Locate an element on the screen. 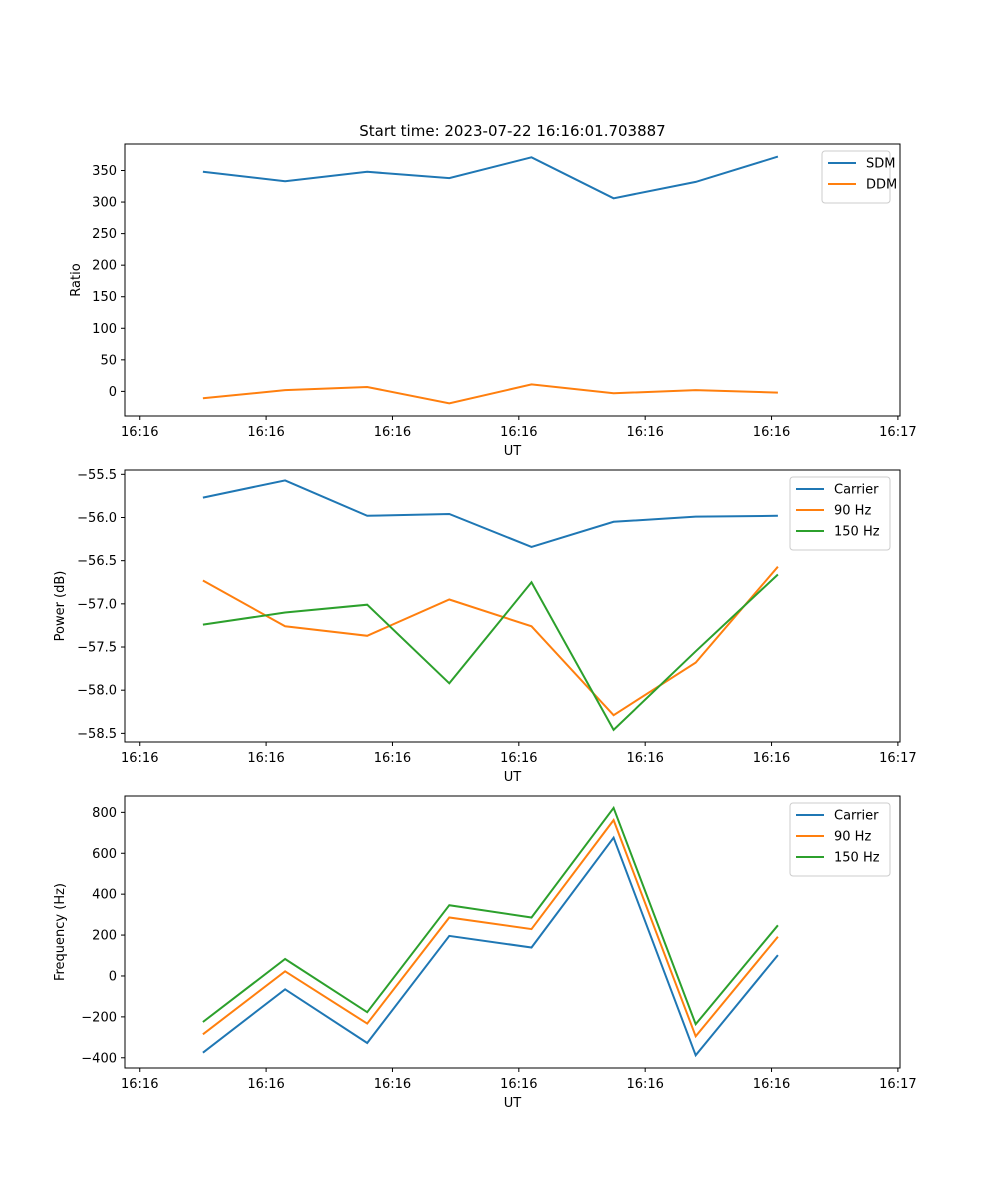  series-line-ddm is located at coordinates (490, 394).